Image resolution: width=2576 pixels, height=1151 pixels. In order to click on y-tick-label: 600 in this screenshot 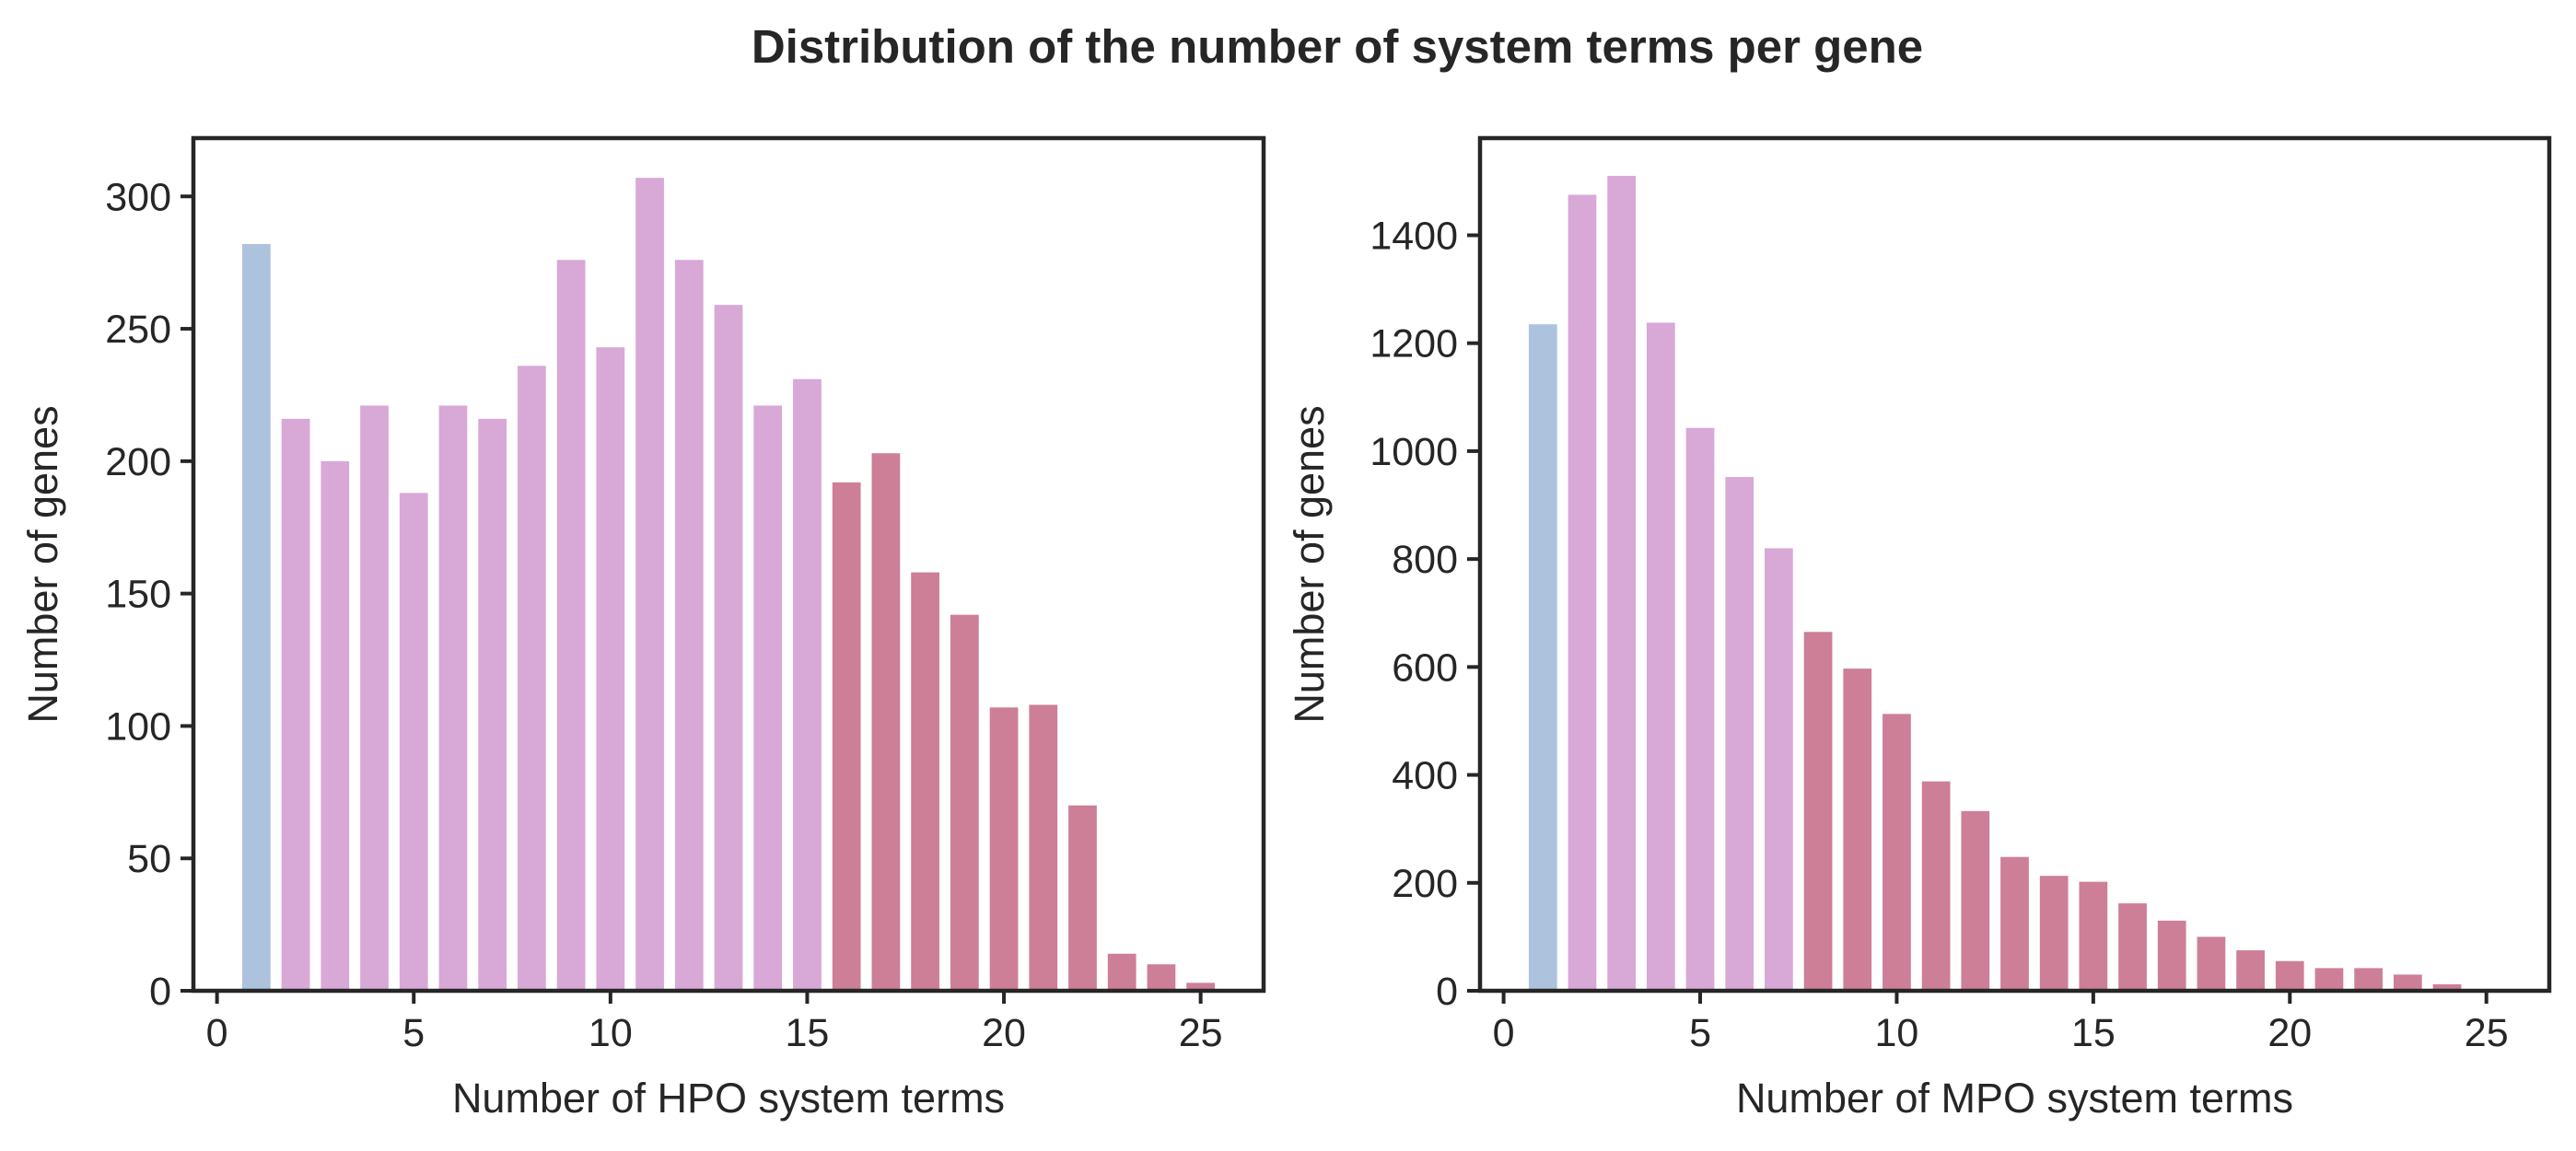, I will do `click(1425, 667)`.